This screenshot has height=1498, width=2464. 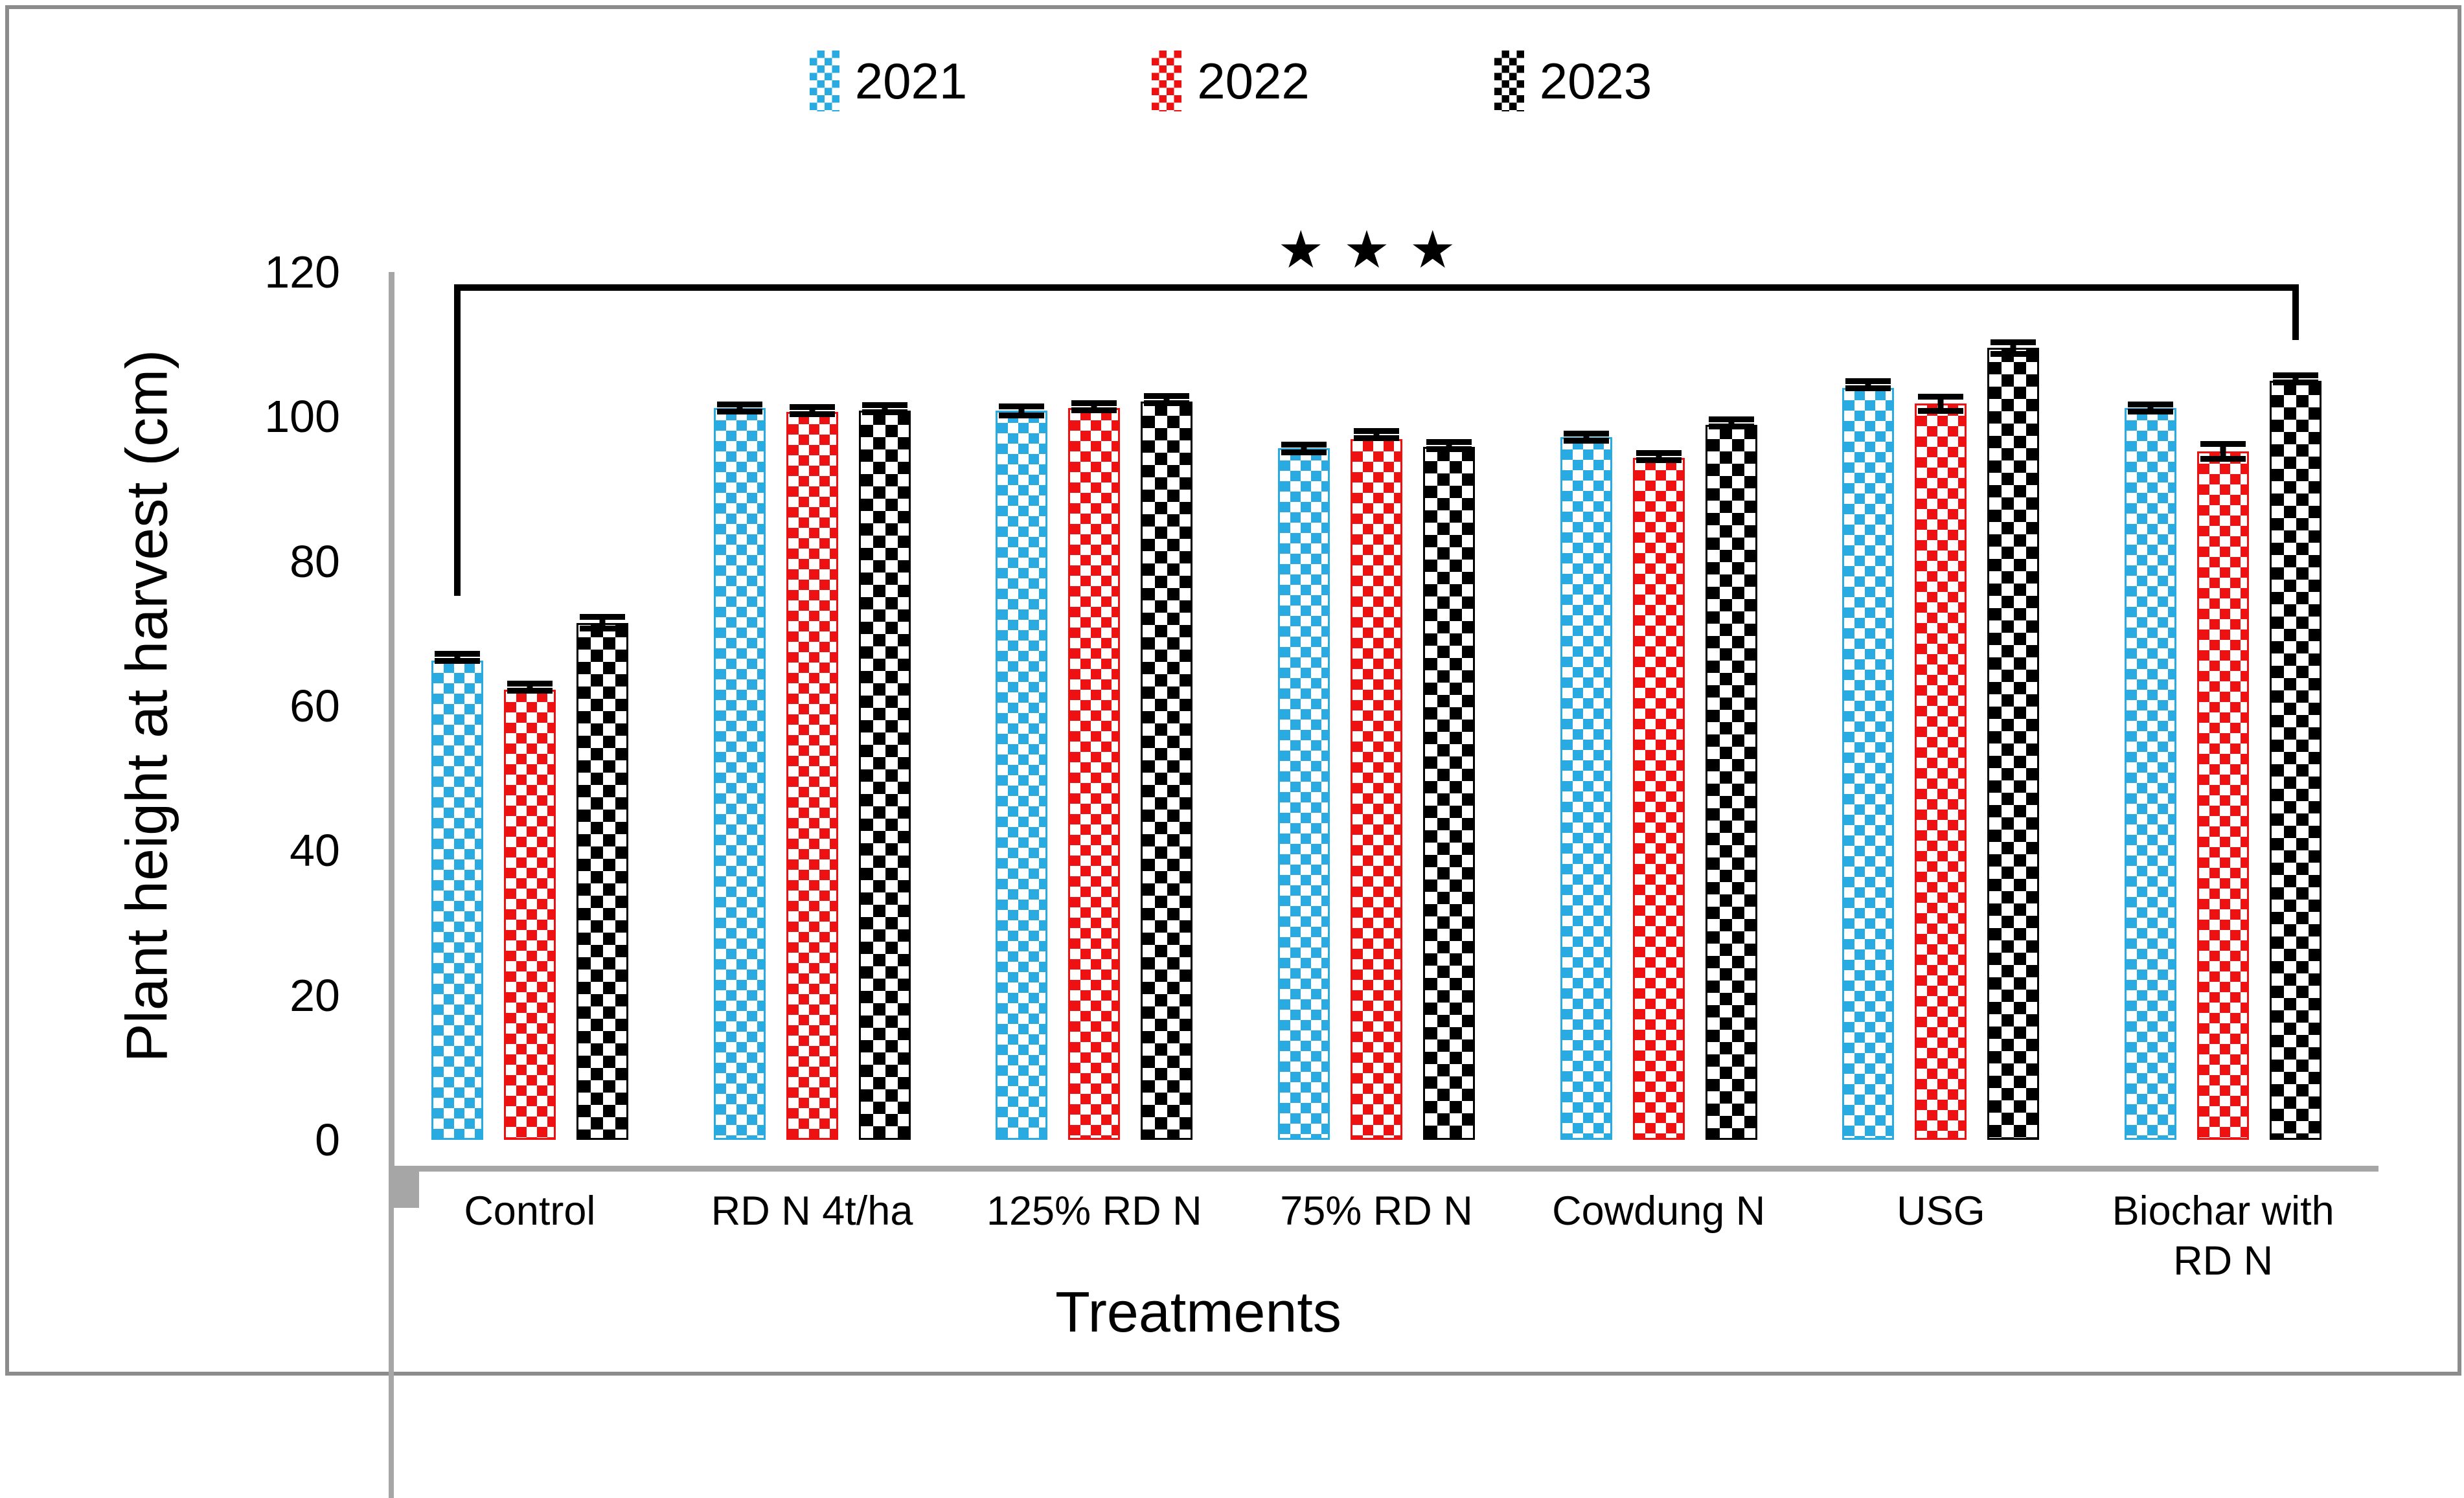 I want to click on legend-item-2023: 2023, so click(x=1573, y=81).